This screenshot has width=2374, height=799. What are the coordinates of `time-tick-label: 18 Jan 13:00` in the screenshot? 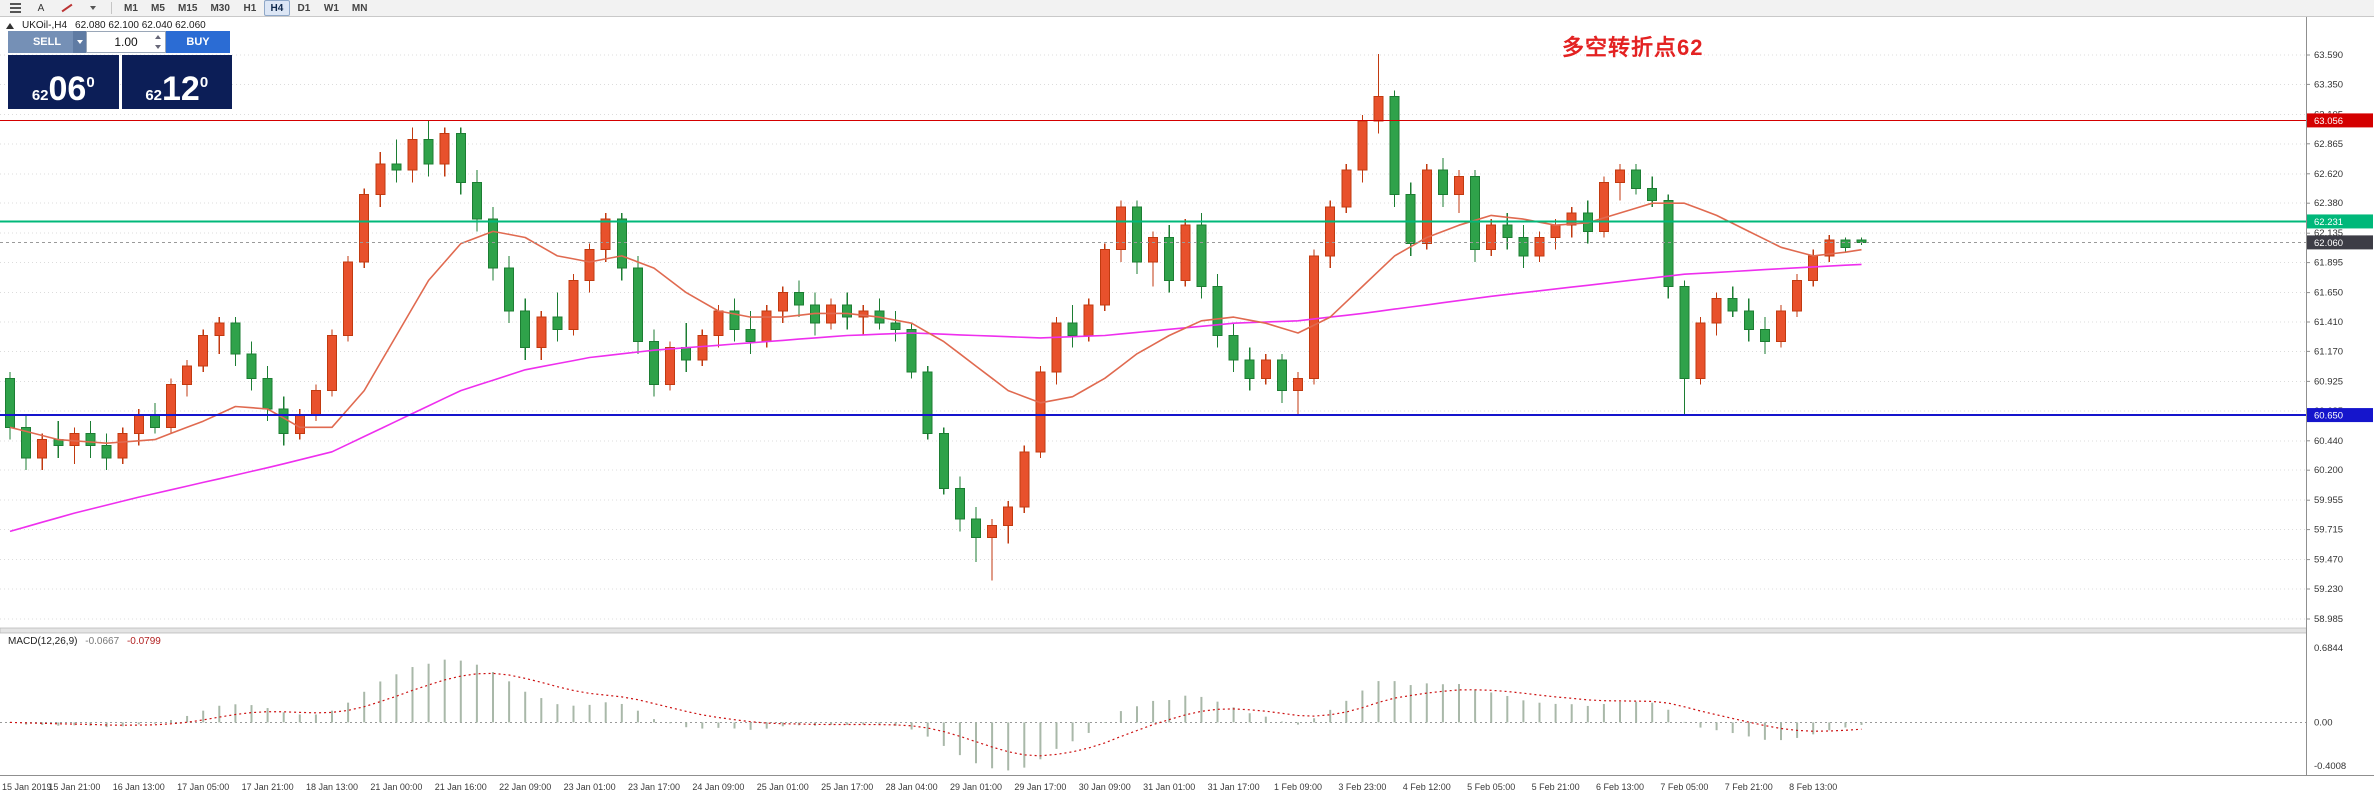 It's located at (332, 787).